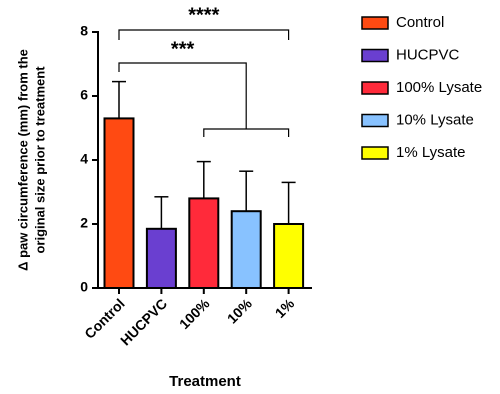 The width and height of the screenshot is (500, 394). What do you see at coordinates (84, 31) in the screenshot?
I see `y-tick-label: 8` at bounding box center [84, 31].